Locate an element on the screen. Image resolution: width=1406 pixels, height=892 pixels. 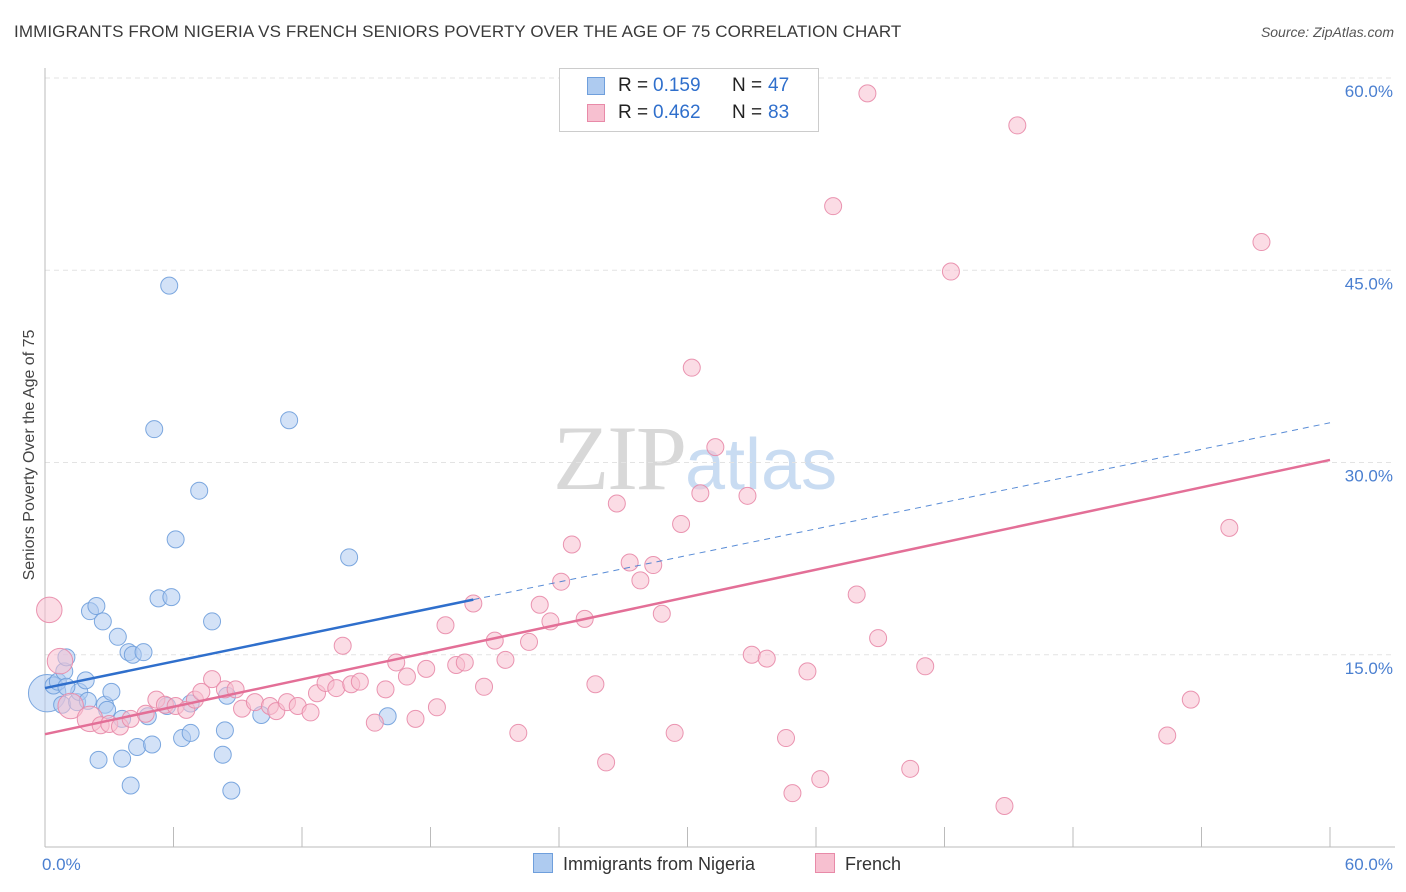
legend: R = 0.159 N = 47 R = 0.462 N = 83 is located at coordinates (689, 100).